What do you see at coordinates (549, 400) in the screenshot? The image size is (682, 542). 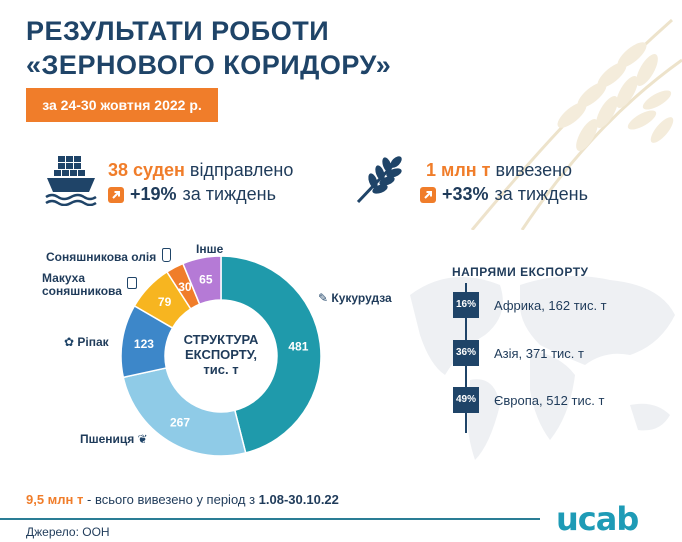 I see `direction-label-europe: Європа, 512 тис. т` at bounding box center [549, 400].